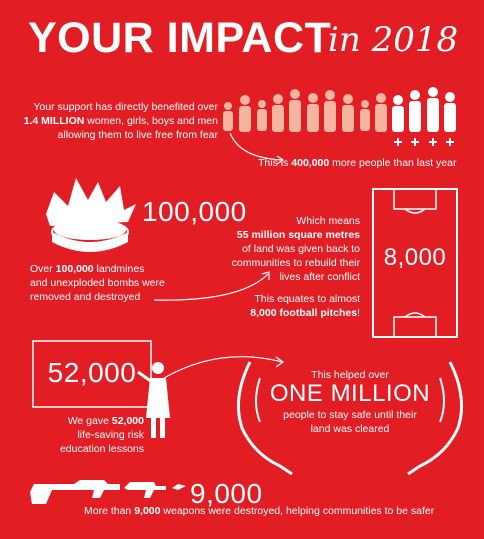  I want to click on safe-line-3: land was cleared, so click(350, 429).